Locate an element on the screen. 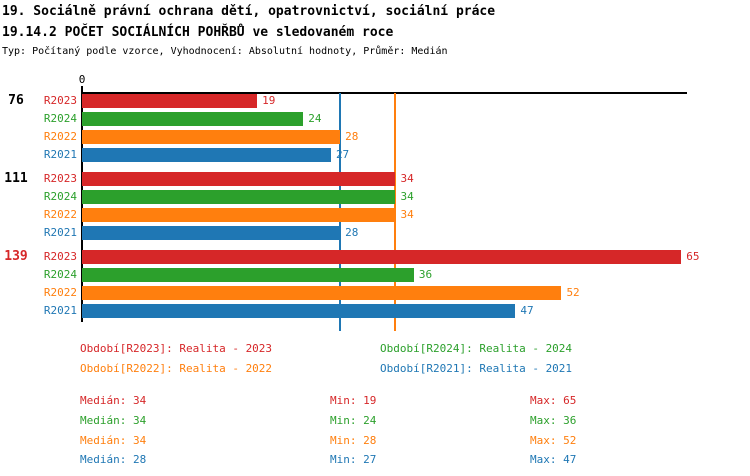 The width and height of the screenshot is (750, 476). group-label: 76 is located at coordinates (16, 100).